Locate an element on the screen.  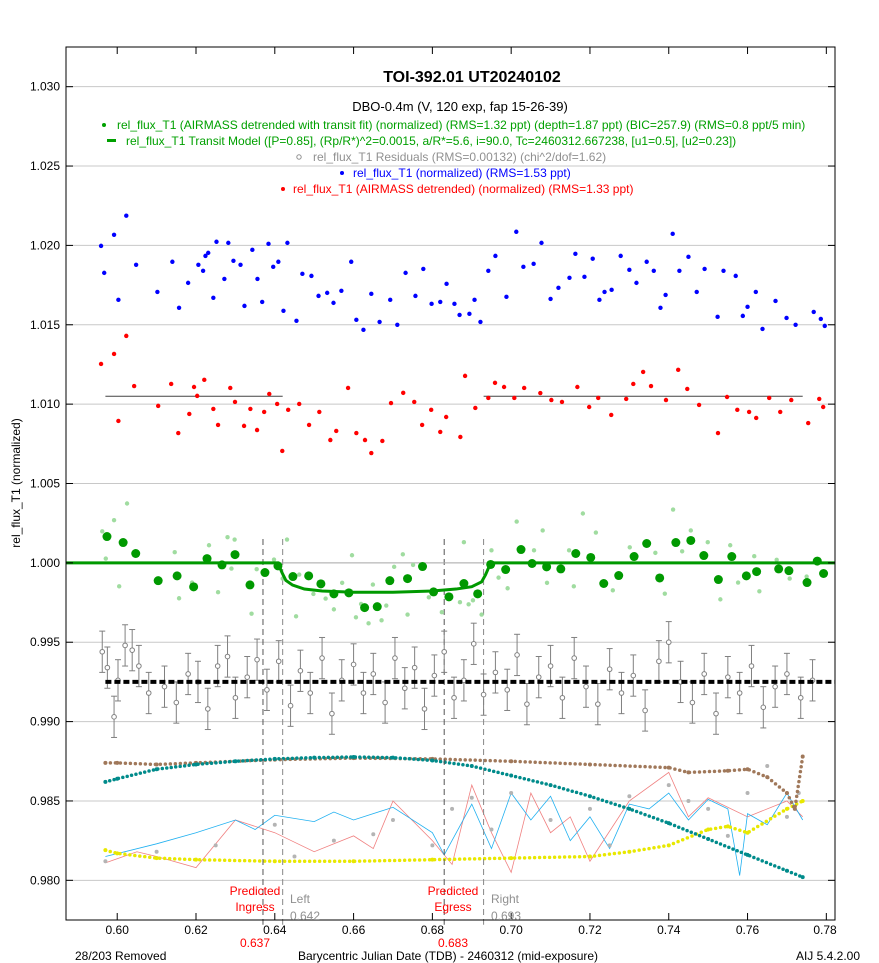
chart-subtitle: DBO-0.4m (V, 120 exp, fap 15-26-39) is located at coordinates (460, 106).